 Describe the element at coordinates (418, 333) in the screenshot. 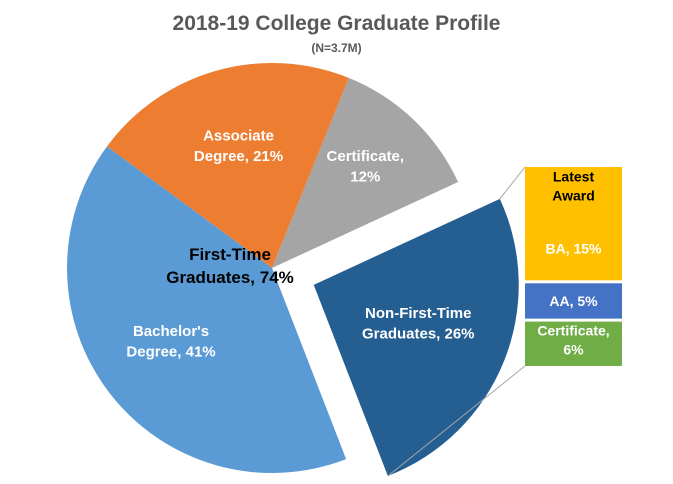

I see `slice-label-non-first-time-line2: Graduates, 26%` at that location.